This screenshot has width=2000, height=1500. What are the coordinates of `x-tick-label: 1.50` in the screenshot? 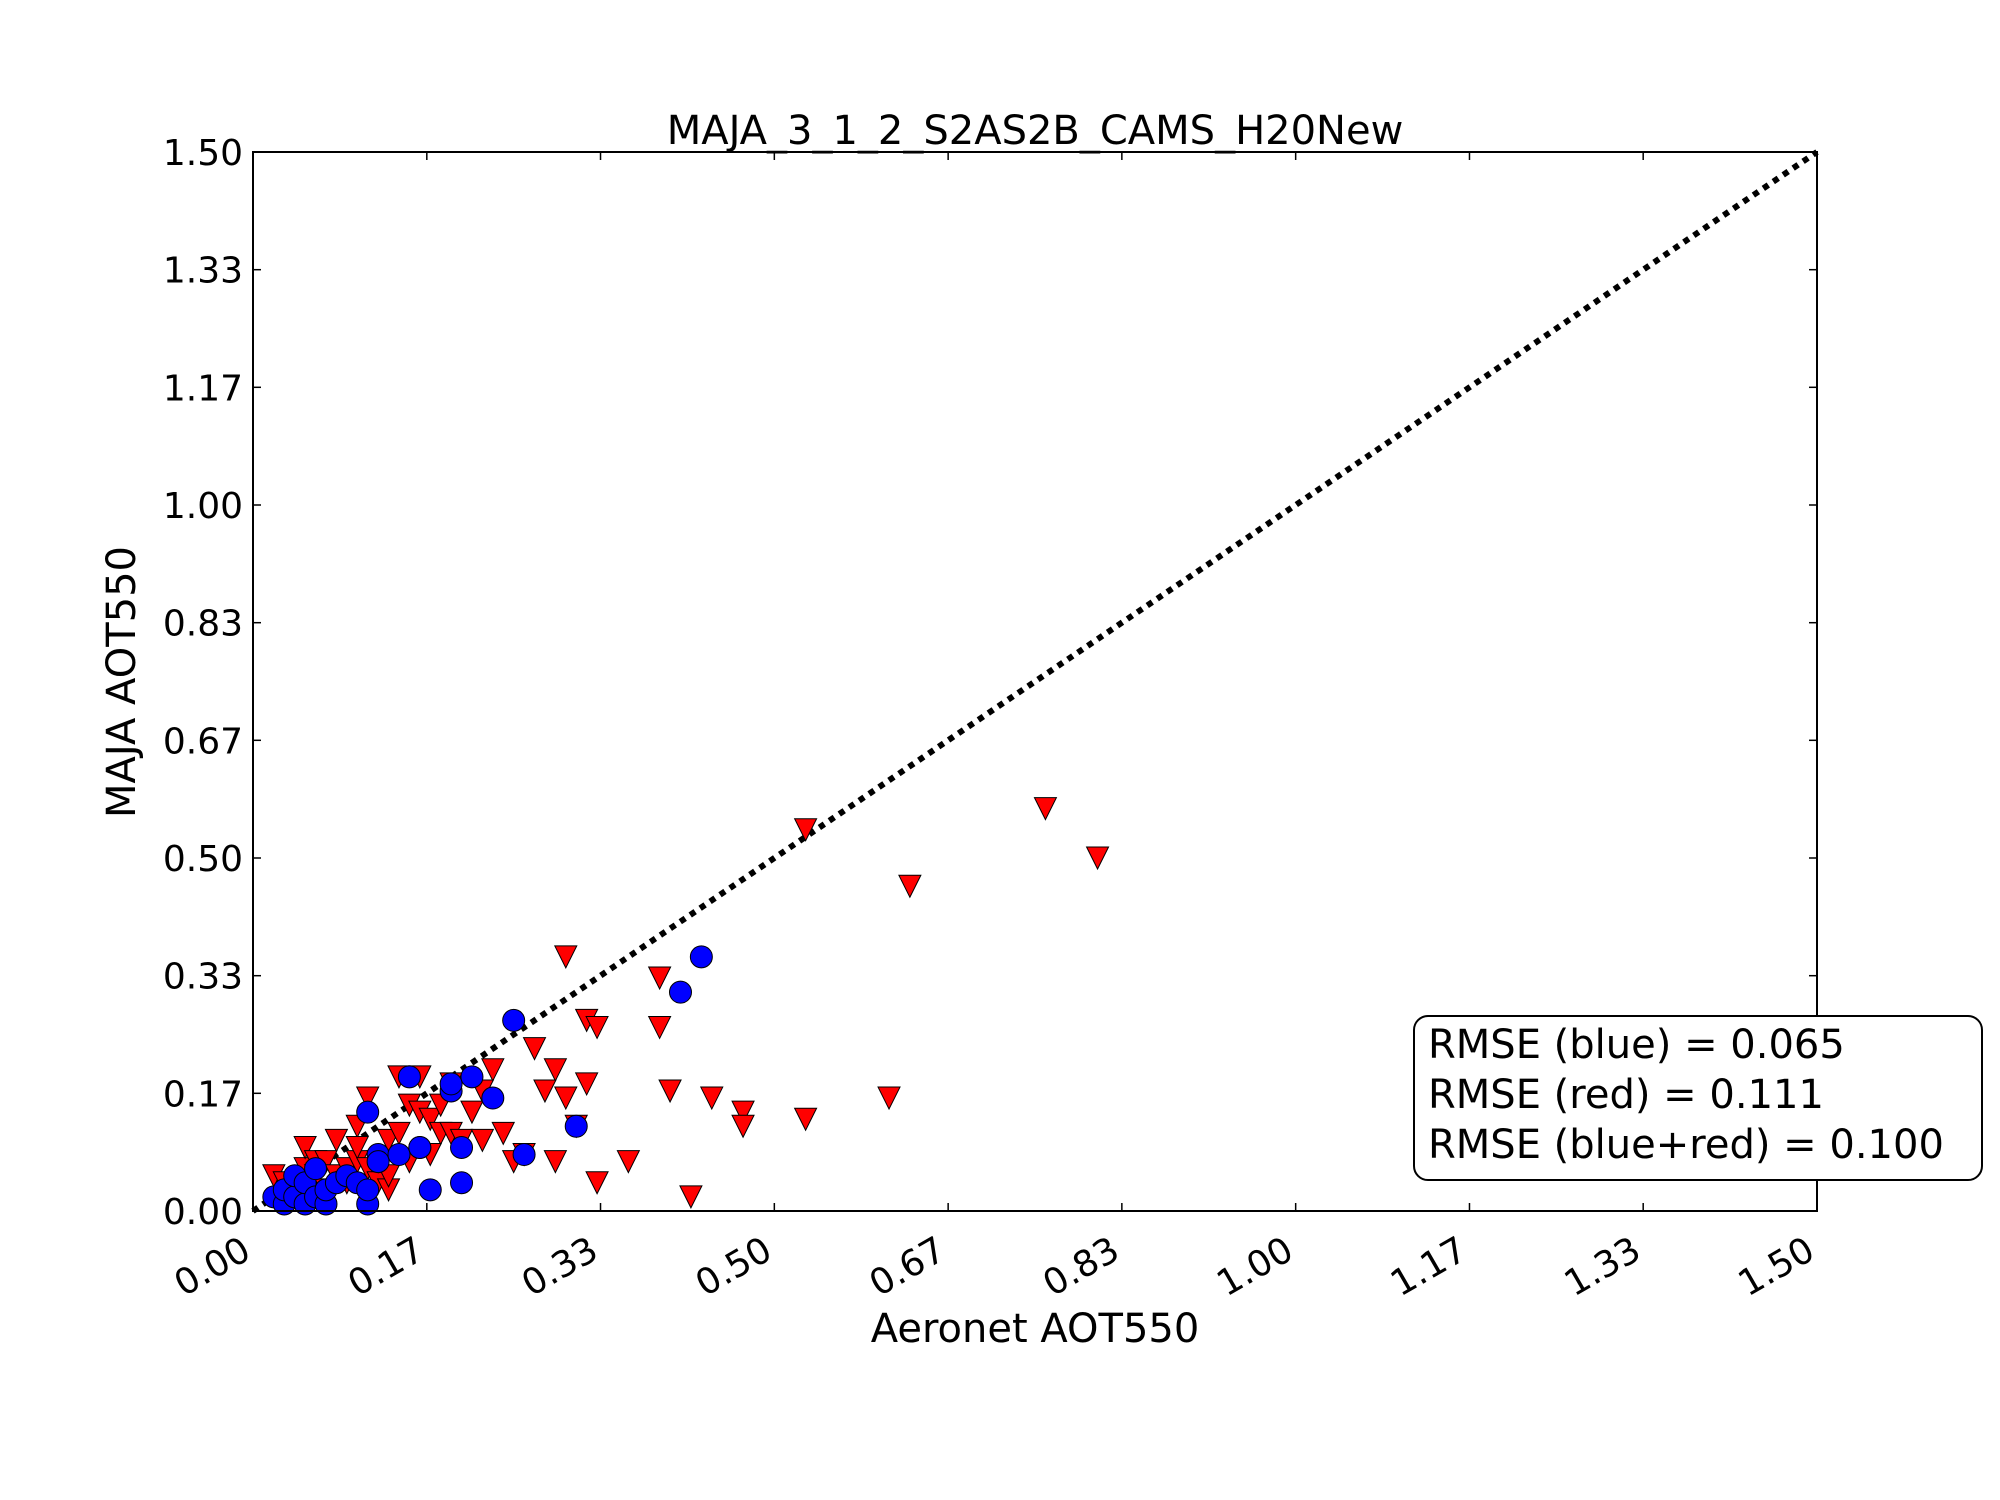 It's located at (1777, 1267).